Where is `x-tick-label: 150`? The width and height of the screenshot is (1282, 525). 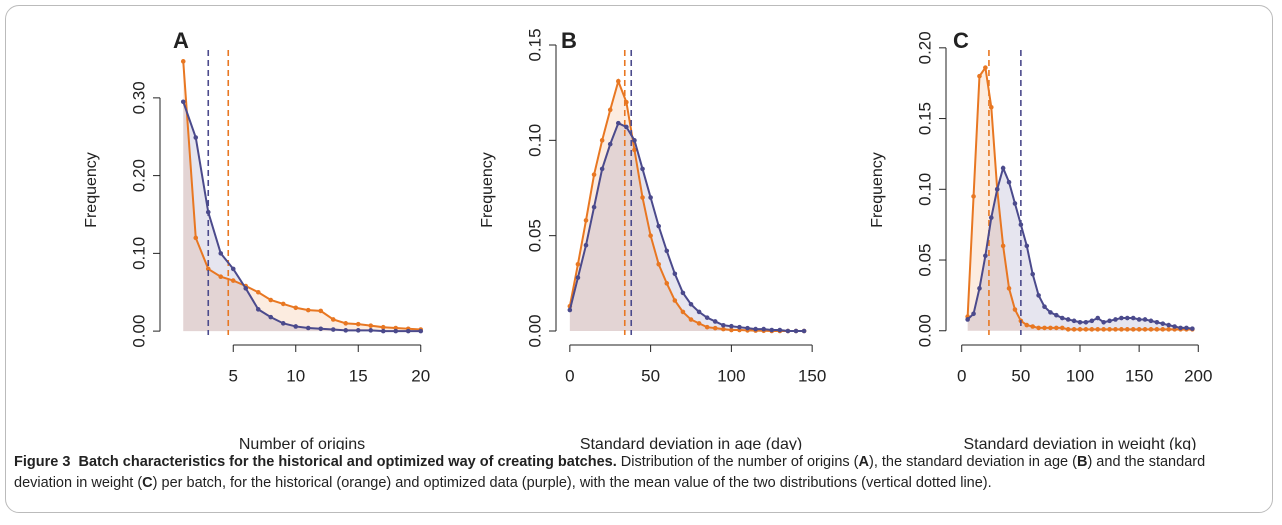 x-tick-label: 150 is located at coordinates (1139, 375).